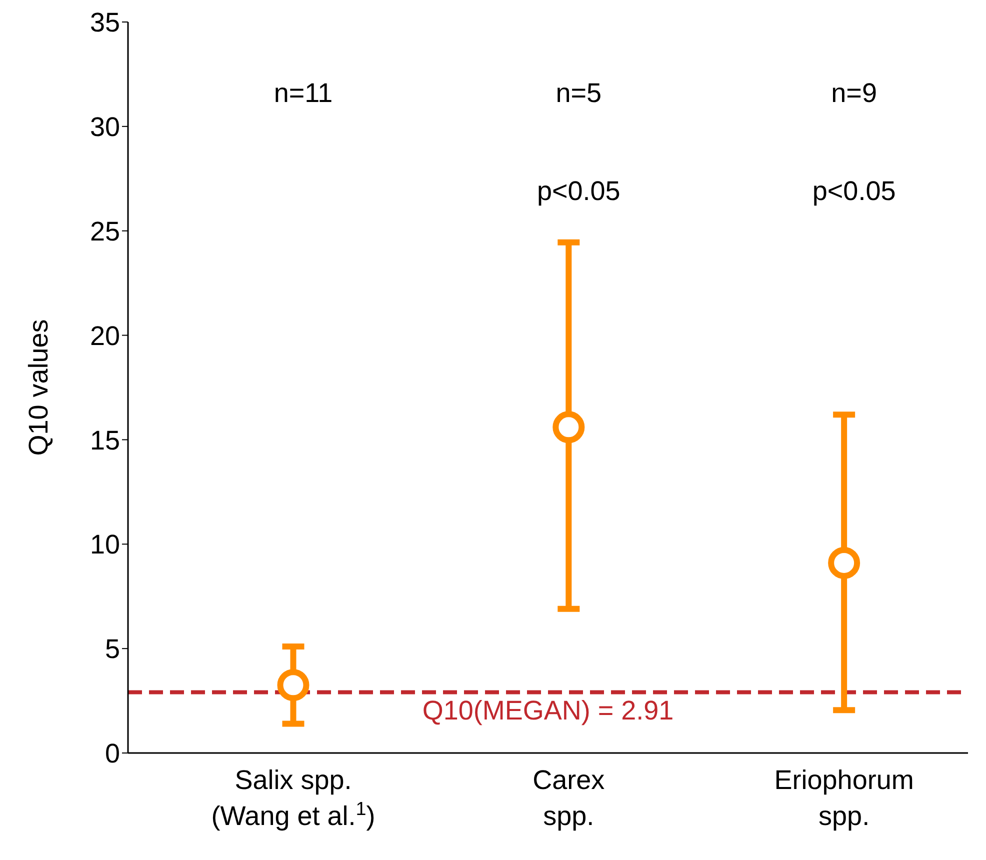 This screenshot has height=860, width=986. What do you see at coordinates (39, 387) in the screenshot?
I see `y-axis-title: Q10 values` at bounding box center [39, 387].